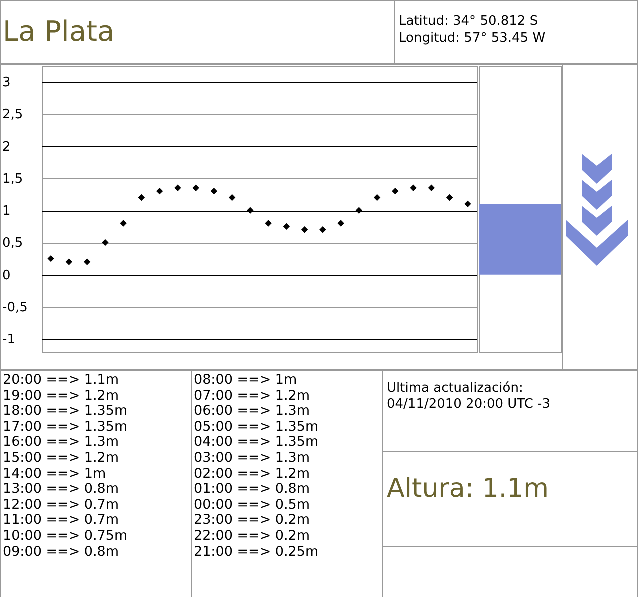  Describe the element at coordinates (61, 552) in the screenshot. I see `text: 09:00 ==> 0.8m` at that location.